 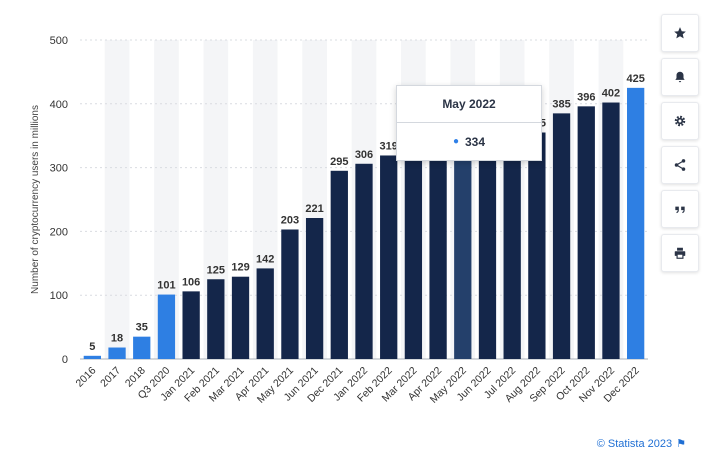 What do you see at coordinates (117, 199) in the screenshot?
I see `column-stripe` at bounding box center [117, 199].